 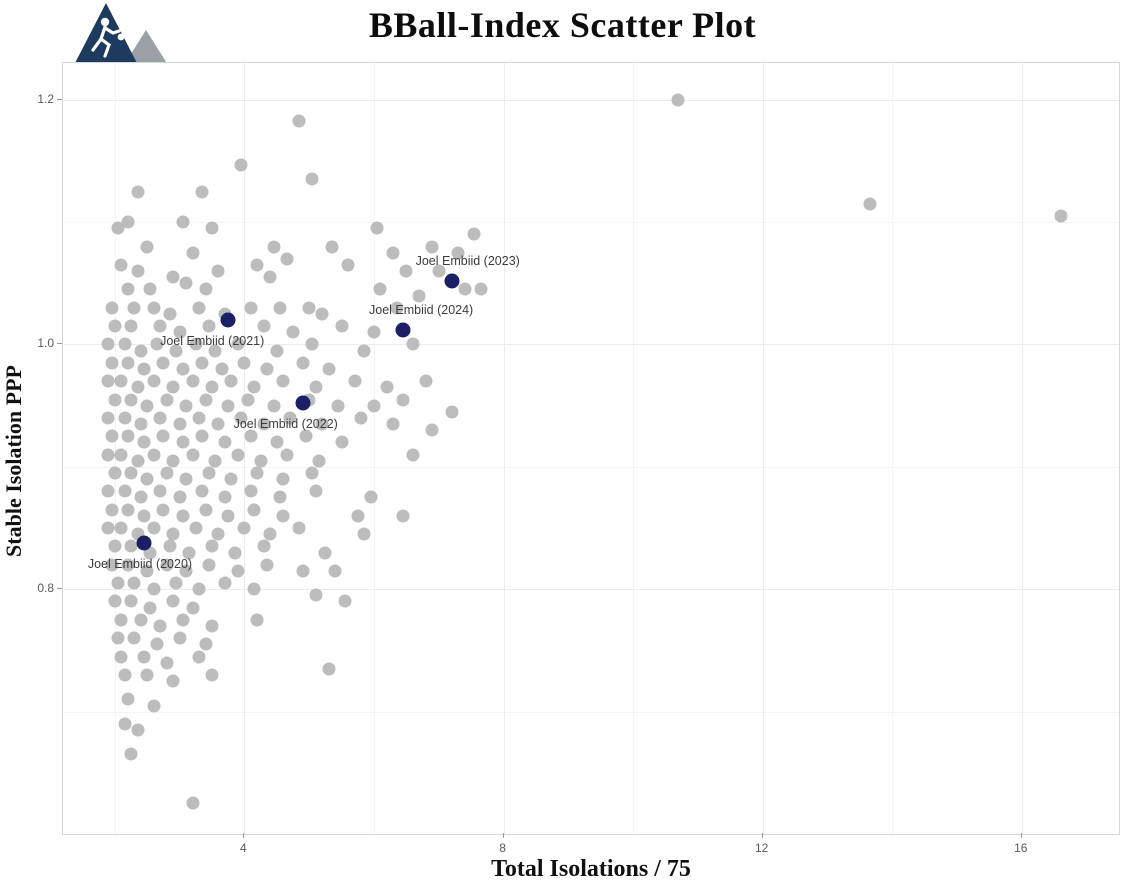 What do you see at coordinates (502, 848) in the screenshot?
I see `x-tick-label: 8` at bounding box center [502, 848].